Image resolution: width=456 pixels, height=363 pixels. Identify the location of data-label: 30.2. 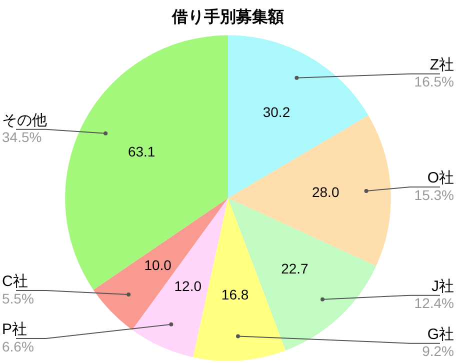
(276, 112).